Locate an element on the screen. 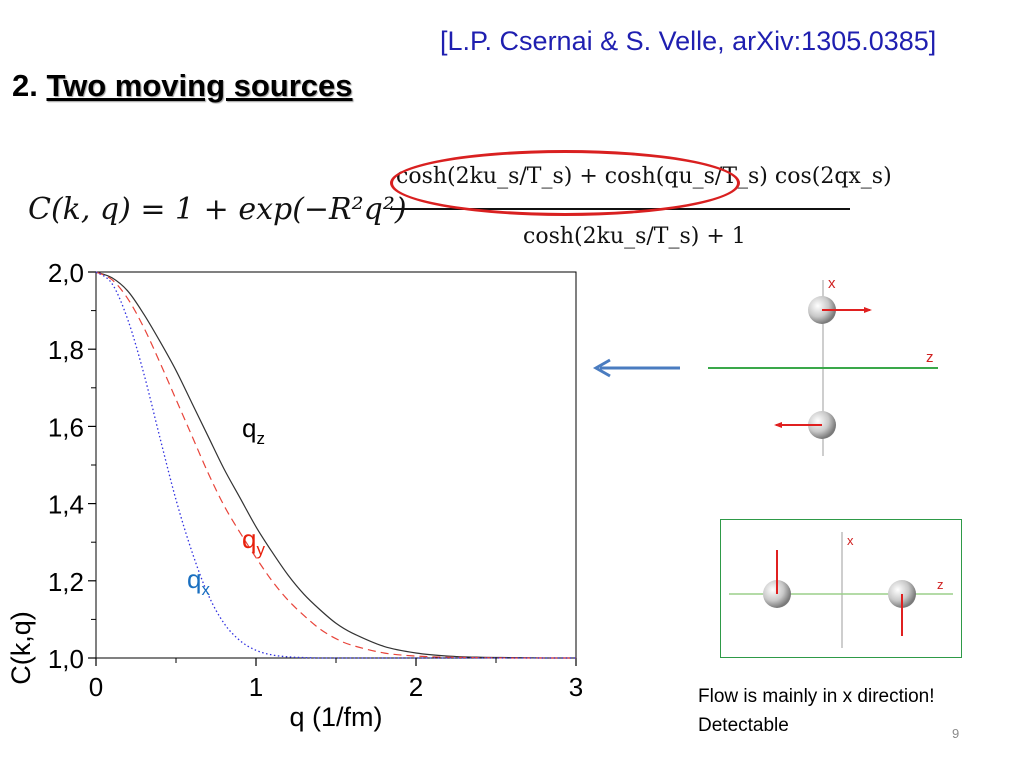 This screenshot has width=1024, height=768. y-axis-label: C(k,q) is located at coordinates (21, 648).